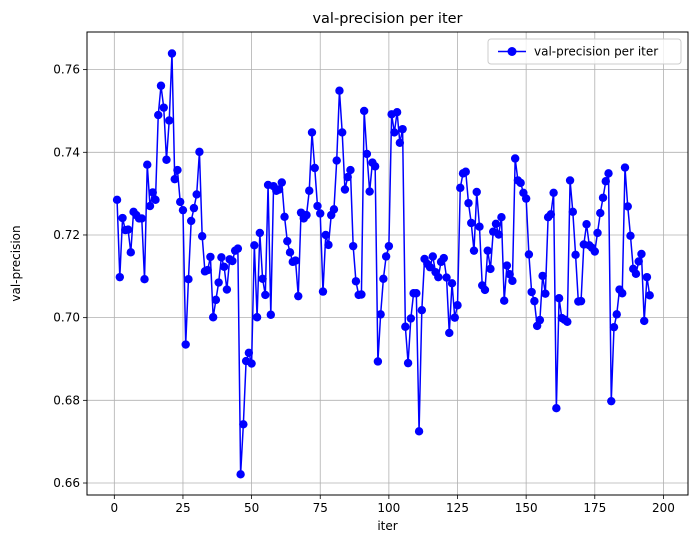 The image size is (700, 547). Describe the element at coordinates (66, 70) in the screenshot. I see `y-tick-label: 0.76` at that location.